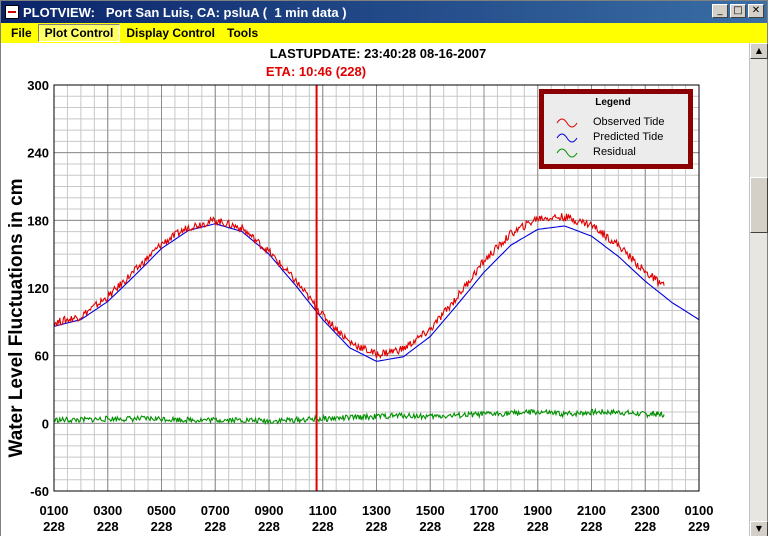 The image size is (768, 536). I want to click on x-tick-time: 1500, so click(430, 510).